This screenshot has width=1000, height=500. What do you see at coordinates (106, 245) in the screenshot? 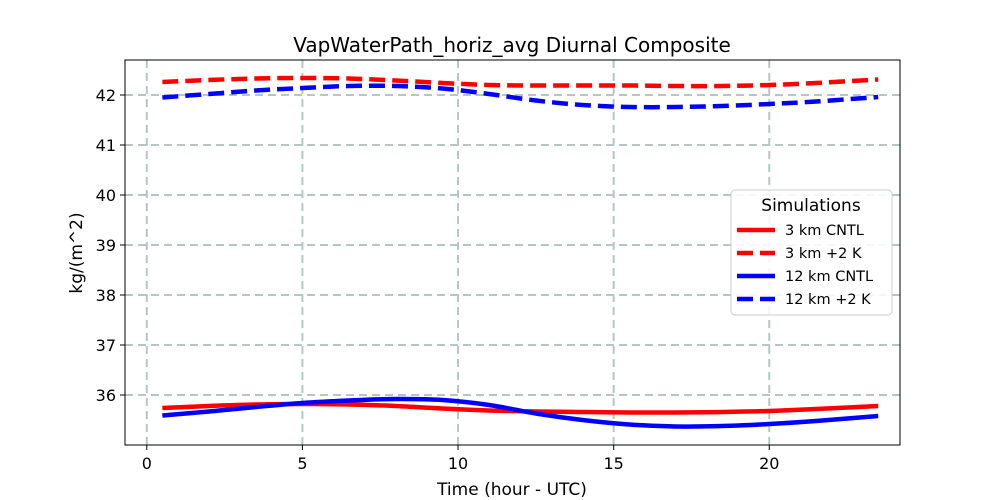
I see `y-tick-label: 39` at bounding box center [106, 245].